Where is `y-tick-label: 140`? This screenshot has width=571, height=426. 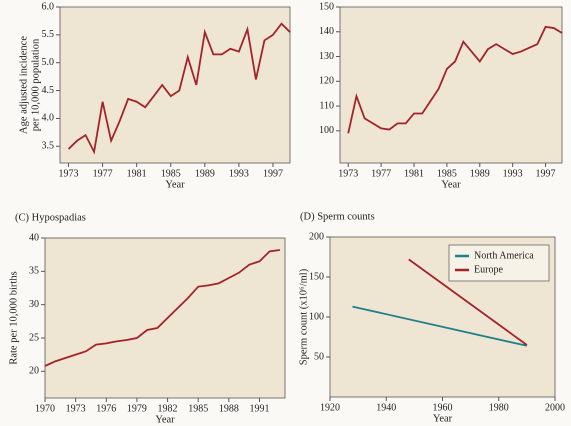
y-tick-label: 140 is located at coordinates (326, 31).